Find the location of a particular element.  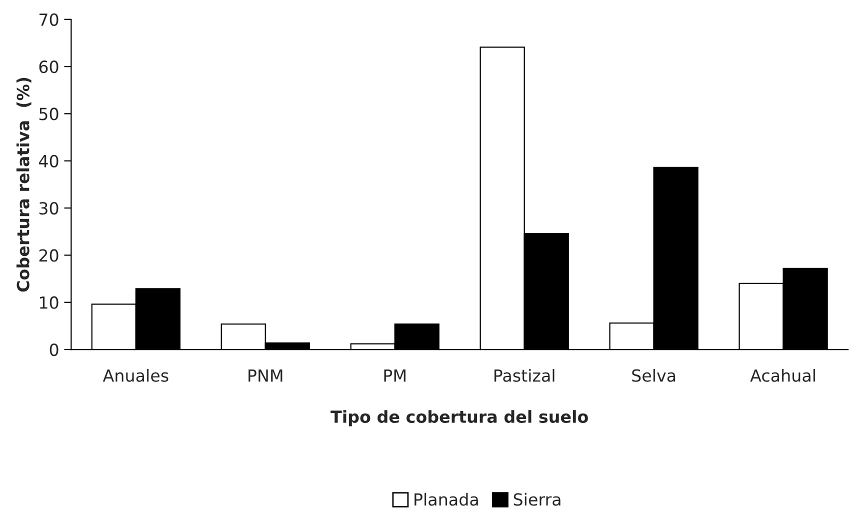

y-tick-label: 10 is located at coordinates (49, 302).